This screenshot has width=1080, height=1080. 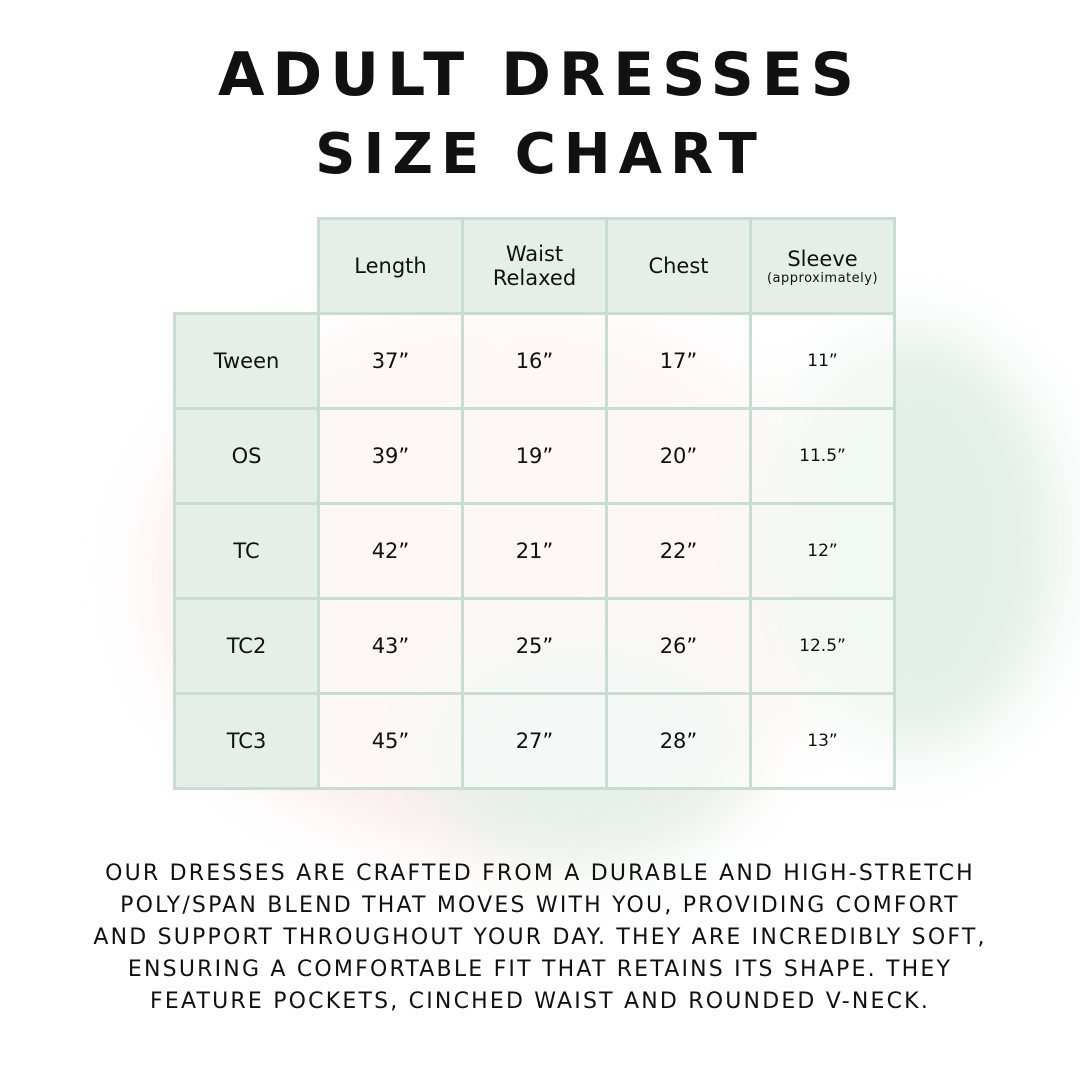 I want to click on measurement-cell: 22”, so click(x=678, y=551).